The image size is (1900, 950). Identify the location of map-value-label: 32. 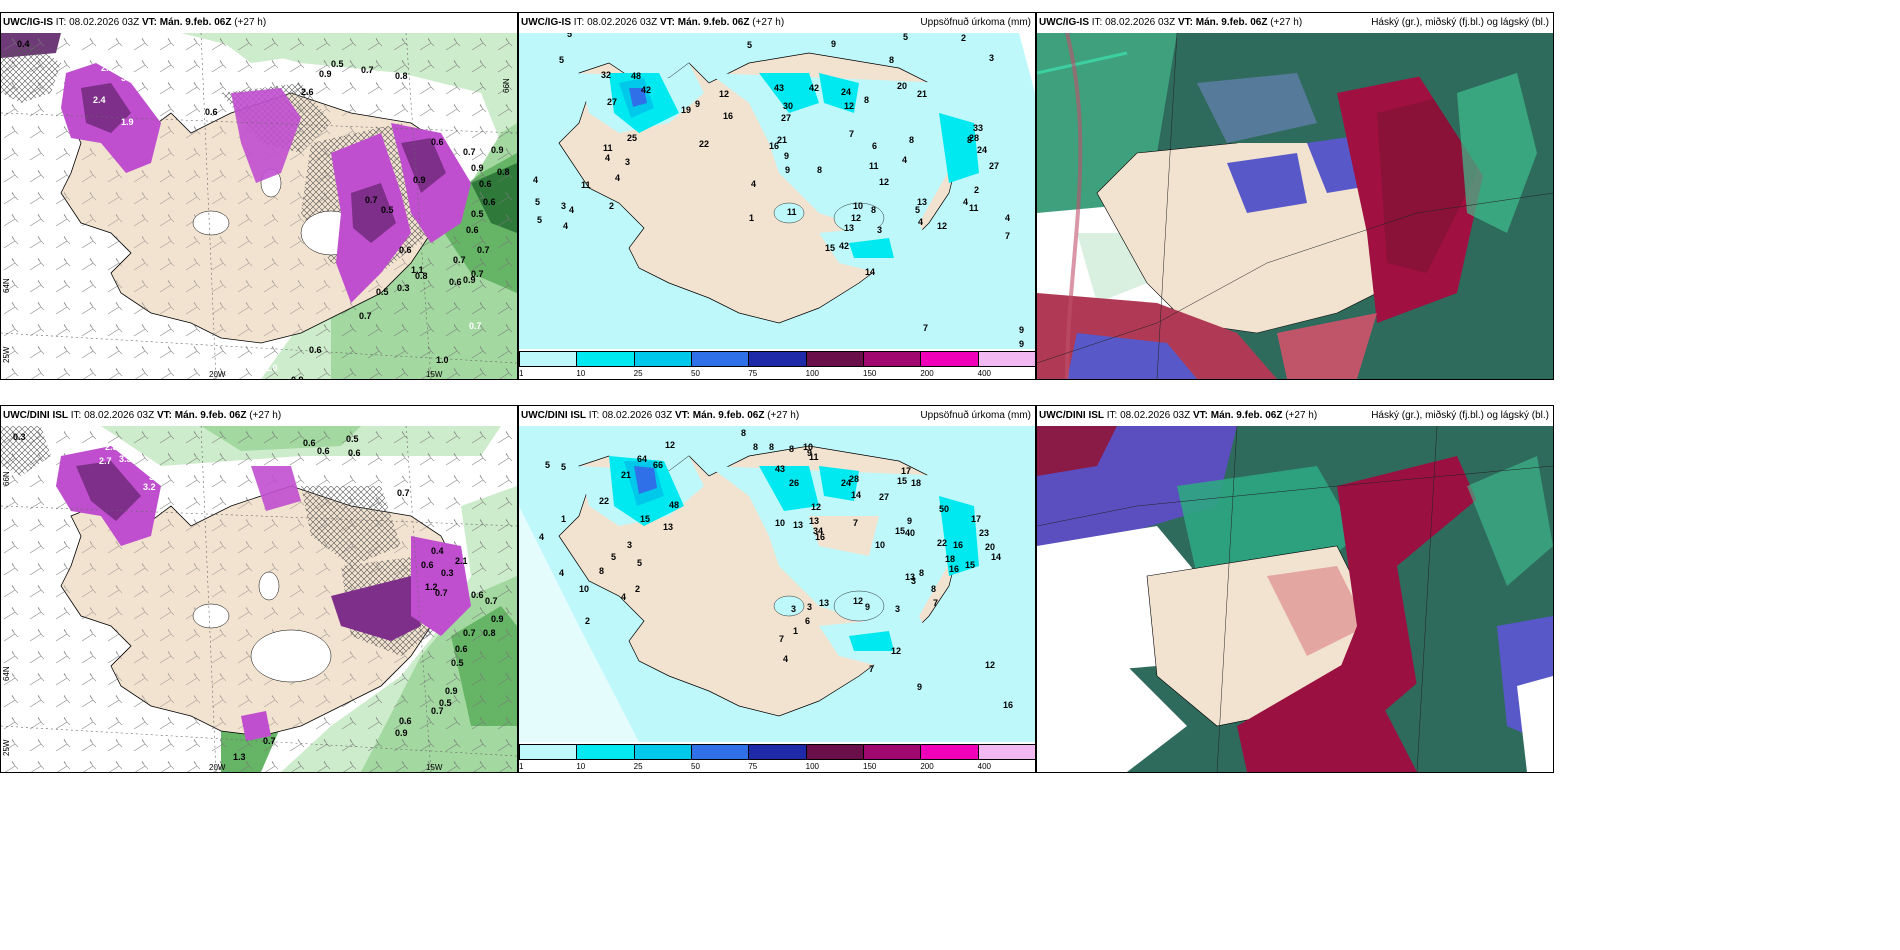
(606, 75).